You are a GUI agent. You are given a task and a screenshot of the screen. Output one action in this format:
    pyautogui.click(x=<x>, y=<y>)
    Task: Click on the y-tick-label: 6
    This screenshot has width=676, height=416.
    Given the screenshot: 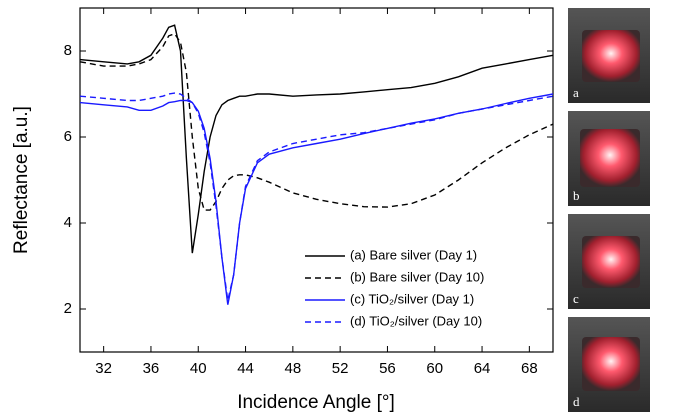 What is the action you would take?
    pyautogui.click(x=68, y=136)
    